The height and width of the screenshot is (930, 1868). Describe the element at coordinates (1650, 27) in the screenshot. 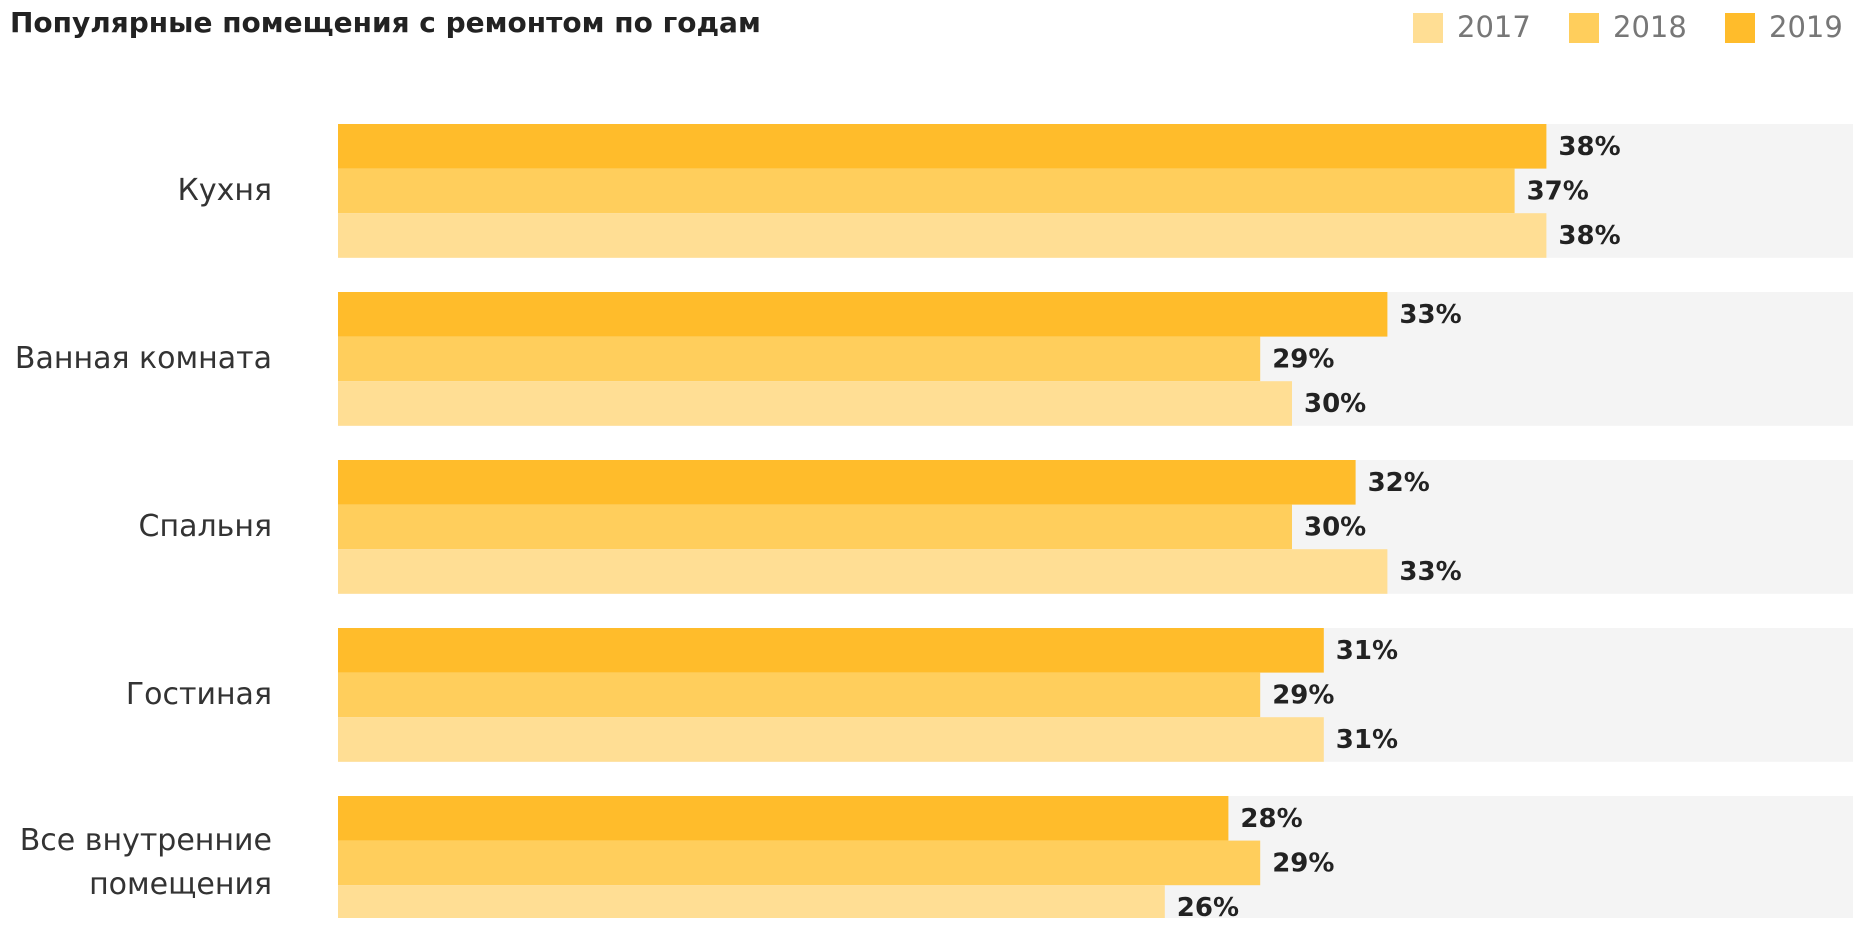

I see `legend-label: 2018` at that location.